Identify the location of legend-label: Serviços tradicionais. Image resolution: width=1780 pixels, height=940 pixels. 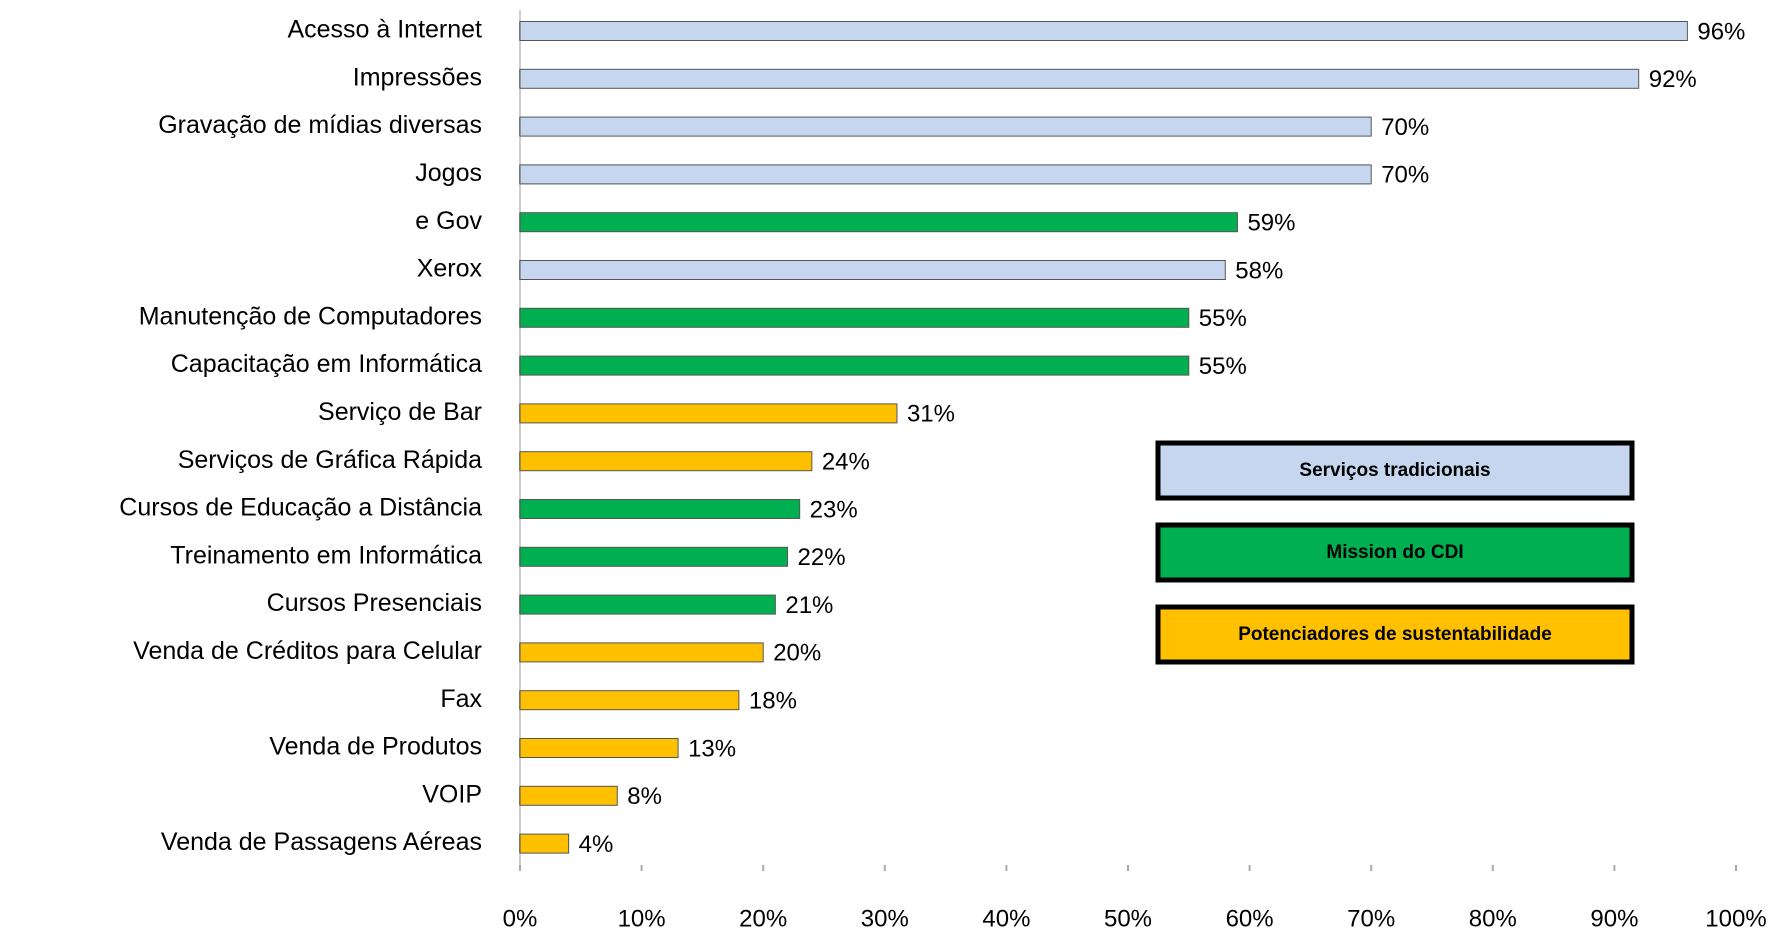
(1394, 470).